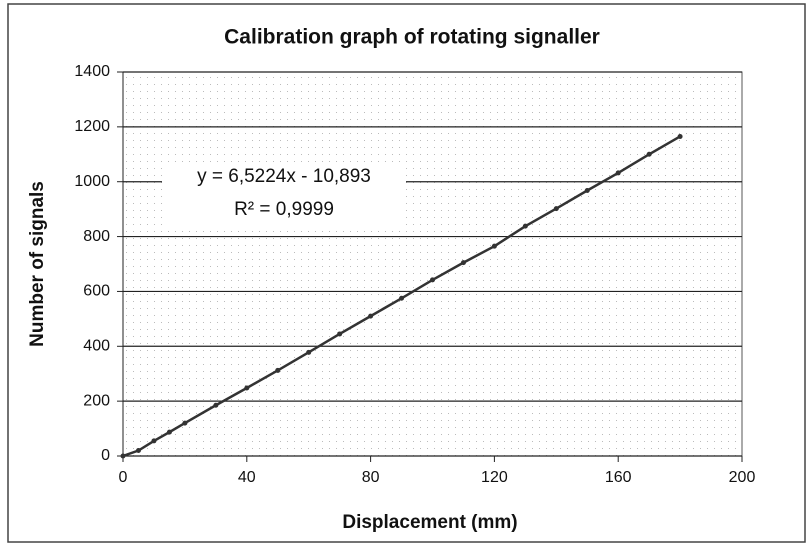 This screenshot has height=548, width=810. Describe the element at coordinates (284, 209) in the screenshot. I see `r-squared: R² = 0,9999` at that location.